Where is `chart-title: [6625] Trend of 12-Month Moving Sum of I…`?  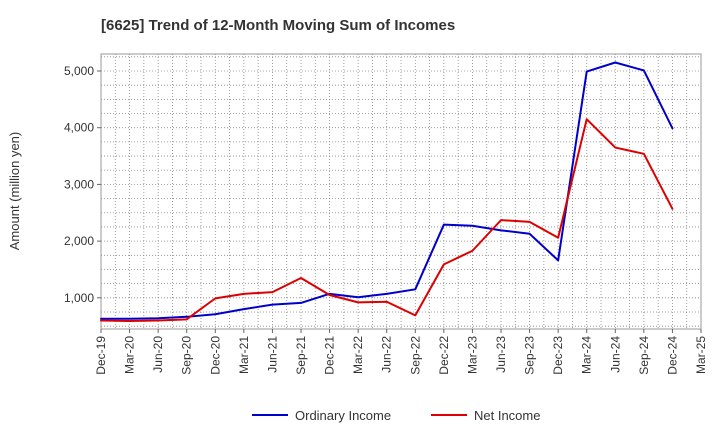
chart-title: [6625] Trend of 12-Month Moving Sum of I… is located at coordinates (278, 25).